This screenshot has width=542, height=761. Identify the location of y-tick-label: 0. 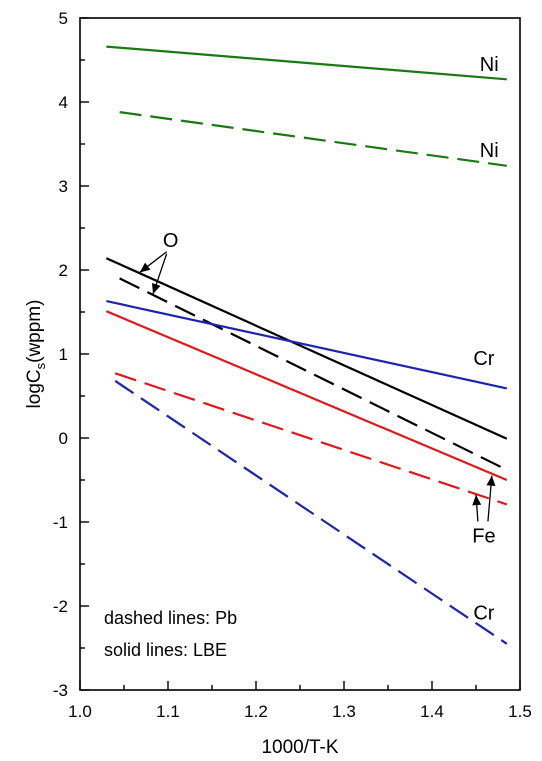
(63, 438).